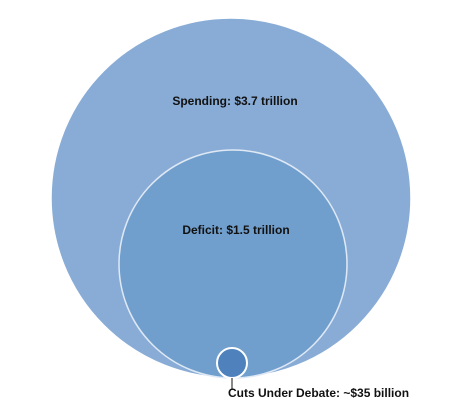  What do you see at coordinates (232, 363) in the screenshot?
I see `cuts-circle` at bounding box center [232, 363].